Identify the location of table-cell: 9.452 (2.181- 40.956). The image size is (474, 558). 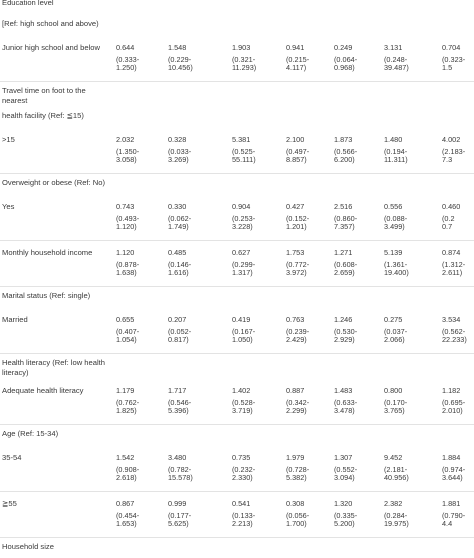
(396, 468).